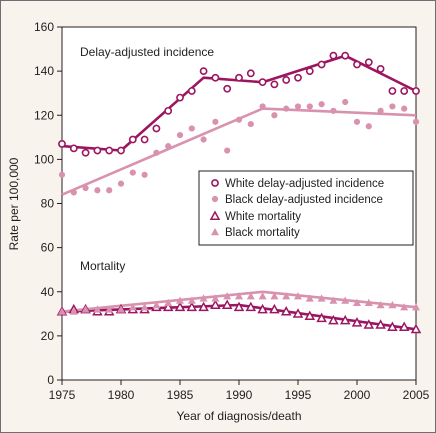  I want to click on point-black-mortality-1977, so click(85, 309).